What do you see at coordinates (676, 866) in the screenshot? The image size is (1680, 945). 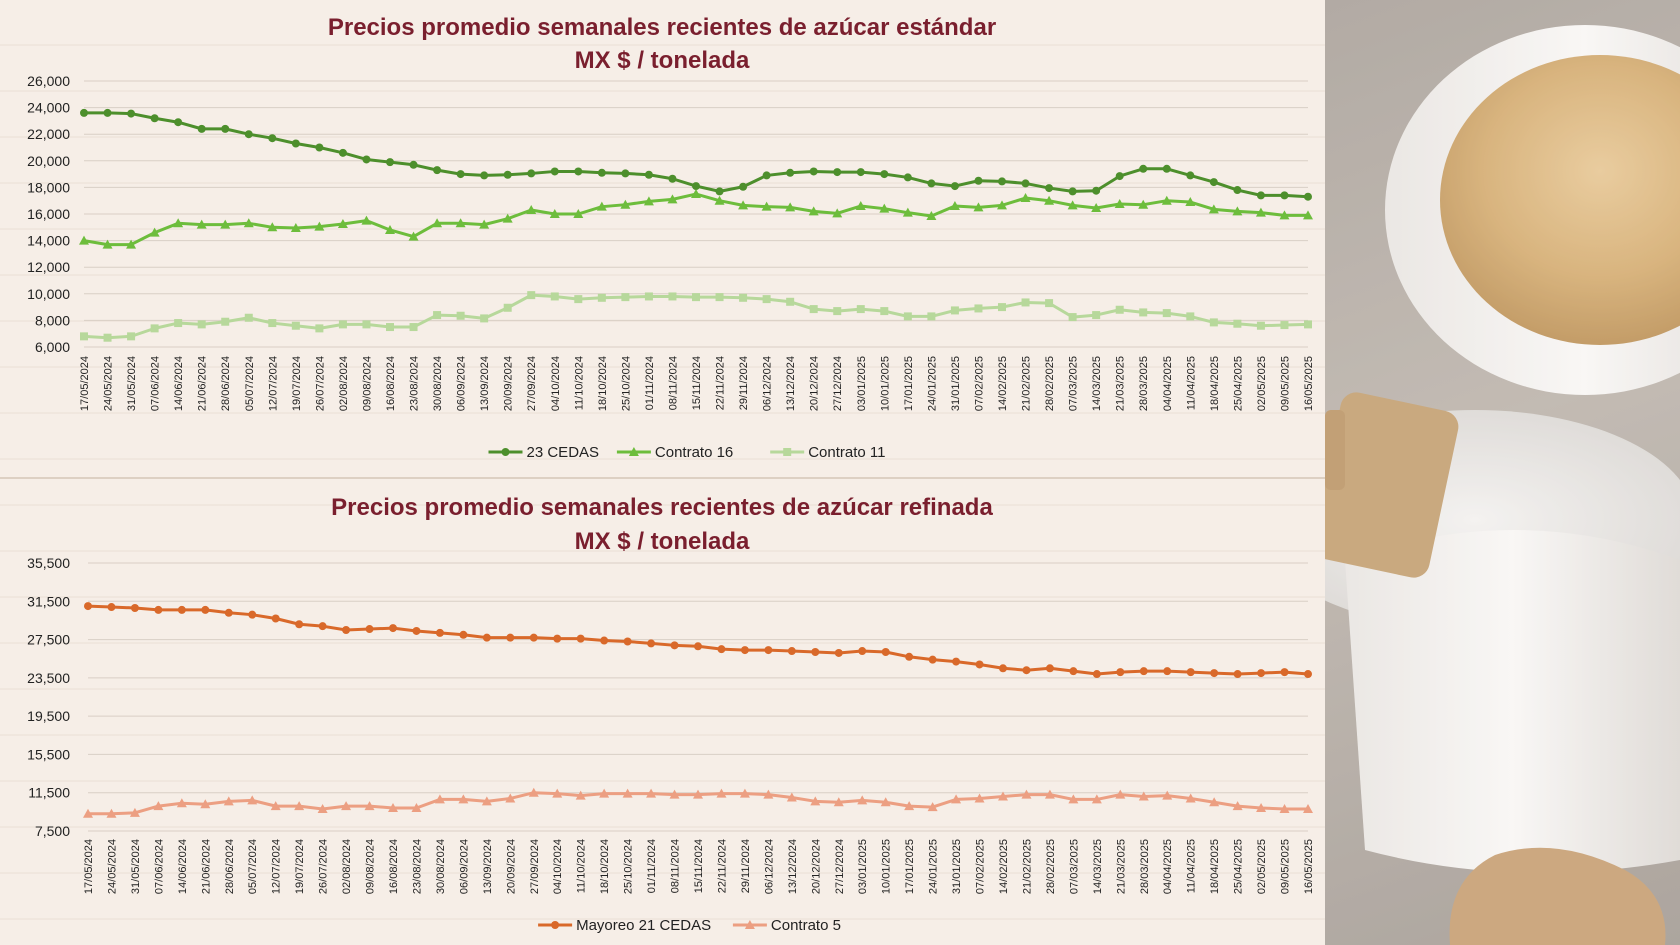 I see `x-tick-label: 08/11/2024` at bounding box center [676, 866].